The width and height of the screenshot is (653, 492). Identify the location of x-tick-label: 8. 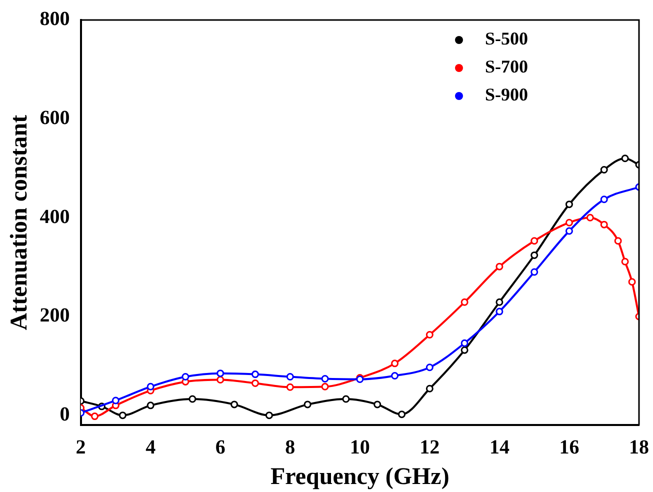
(290, 447).